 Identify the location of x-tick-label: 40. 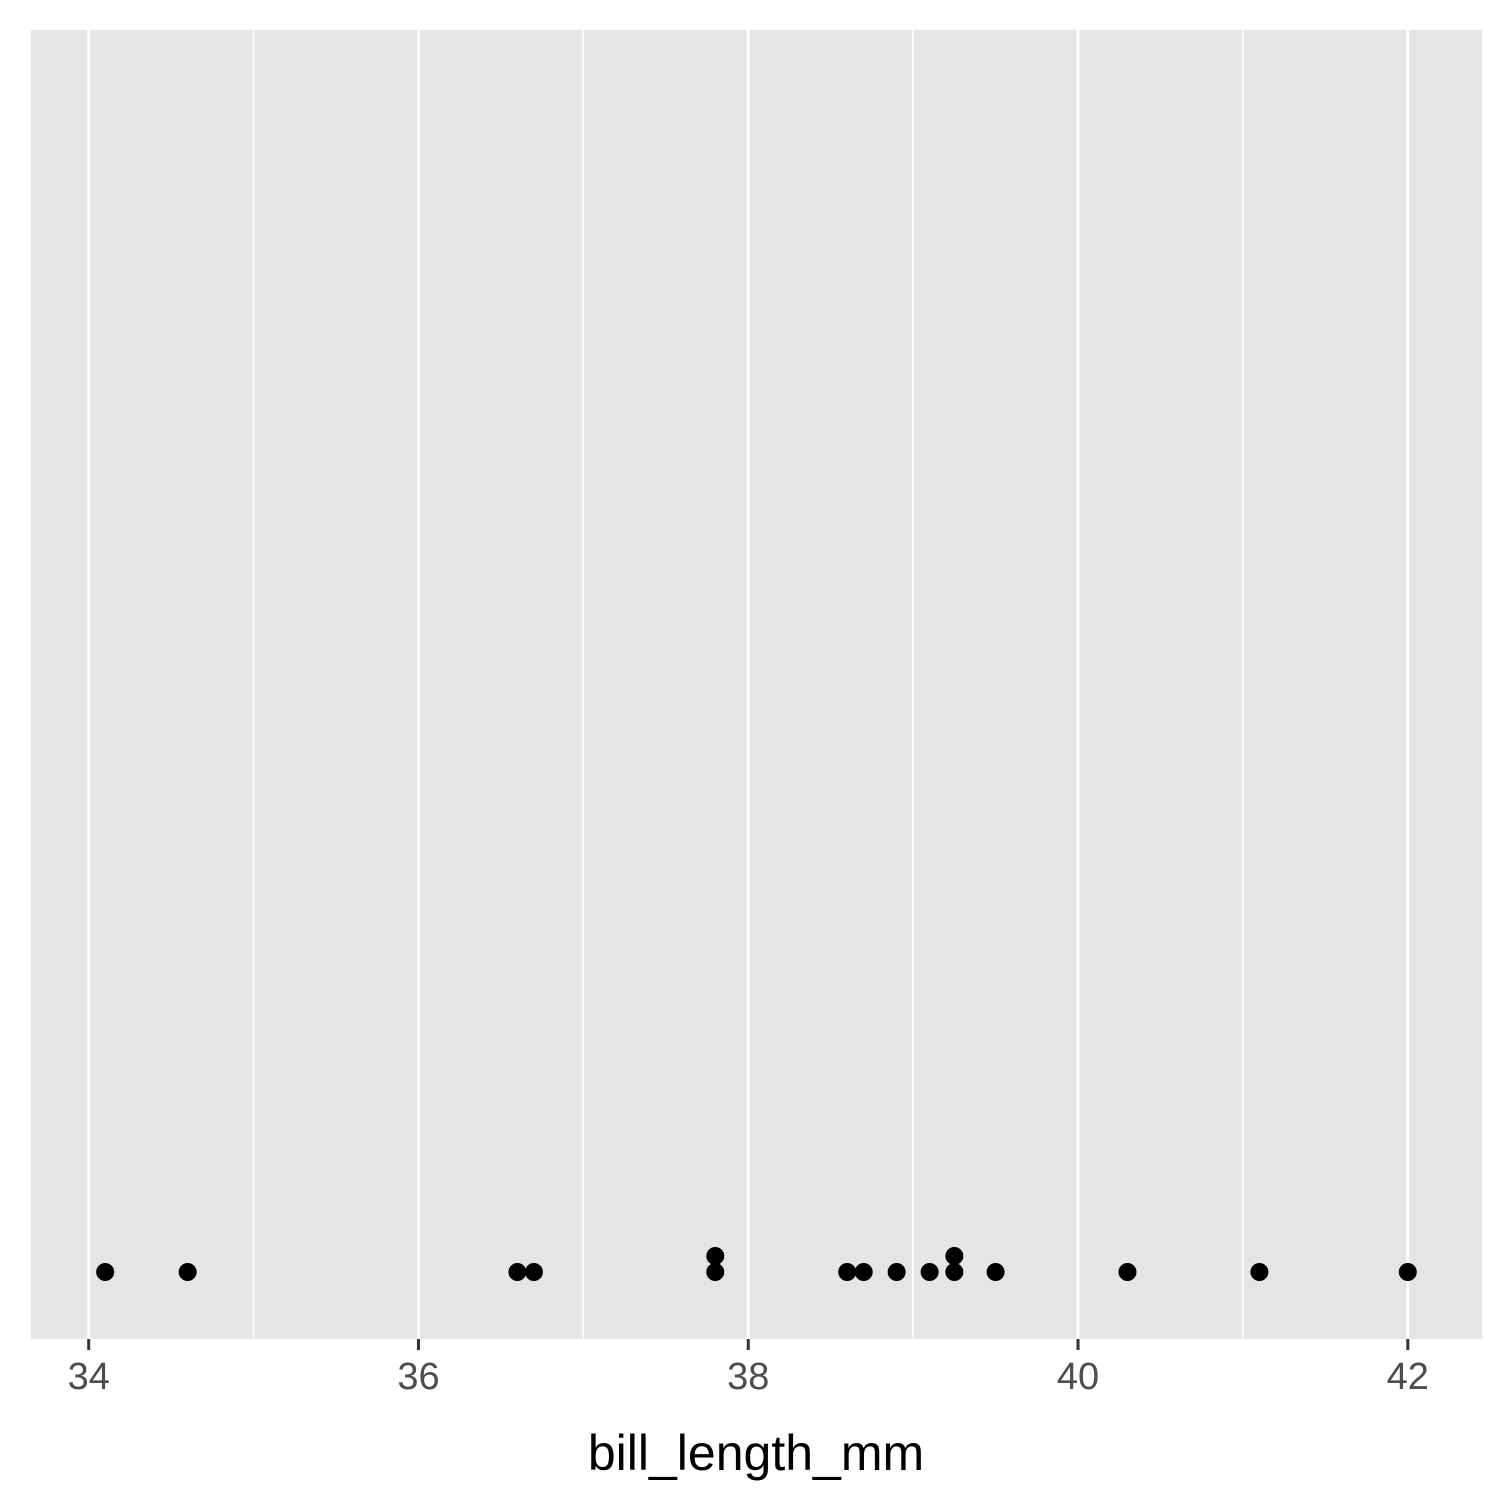
(1078, 1377).